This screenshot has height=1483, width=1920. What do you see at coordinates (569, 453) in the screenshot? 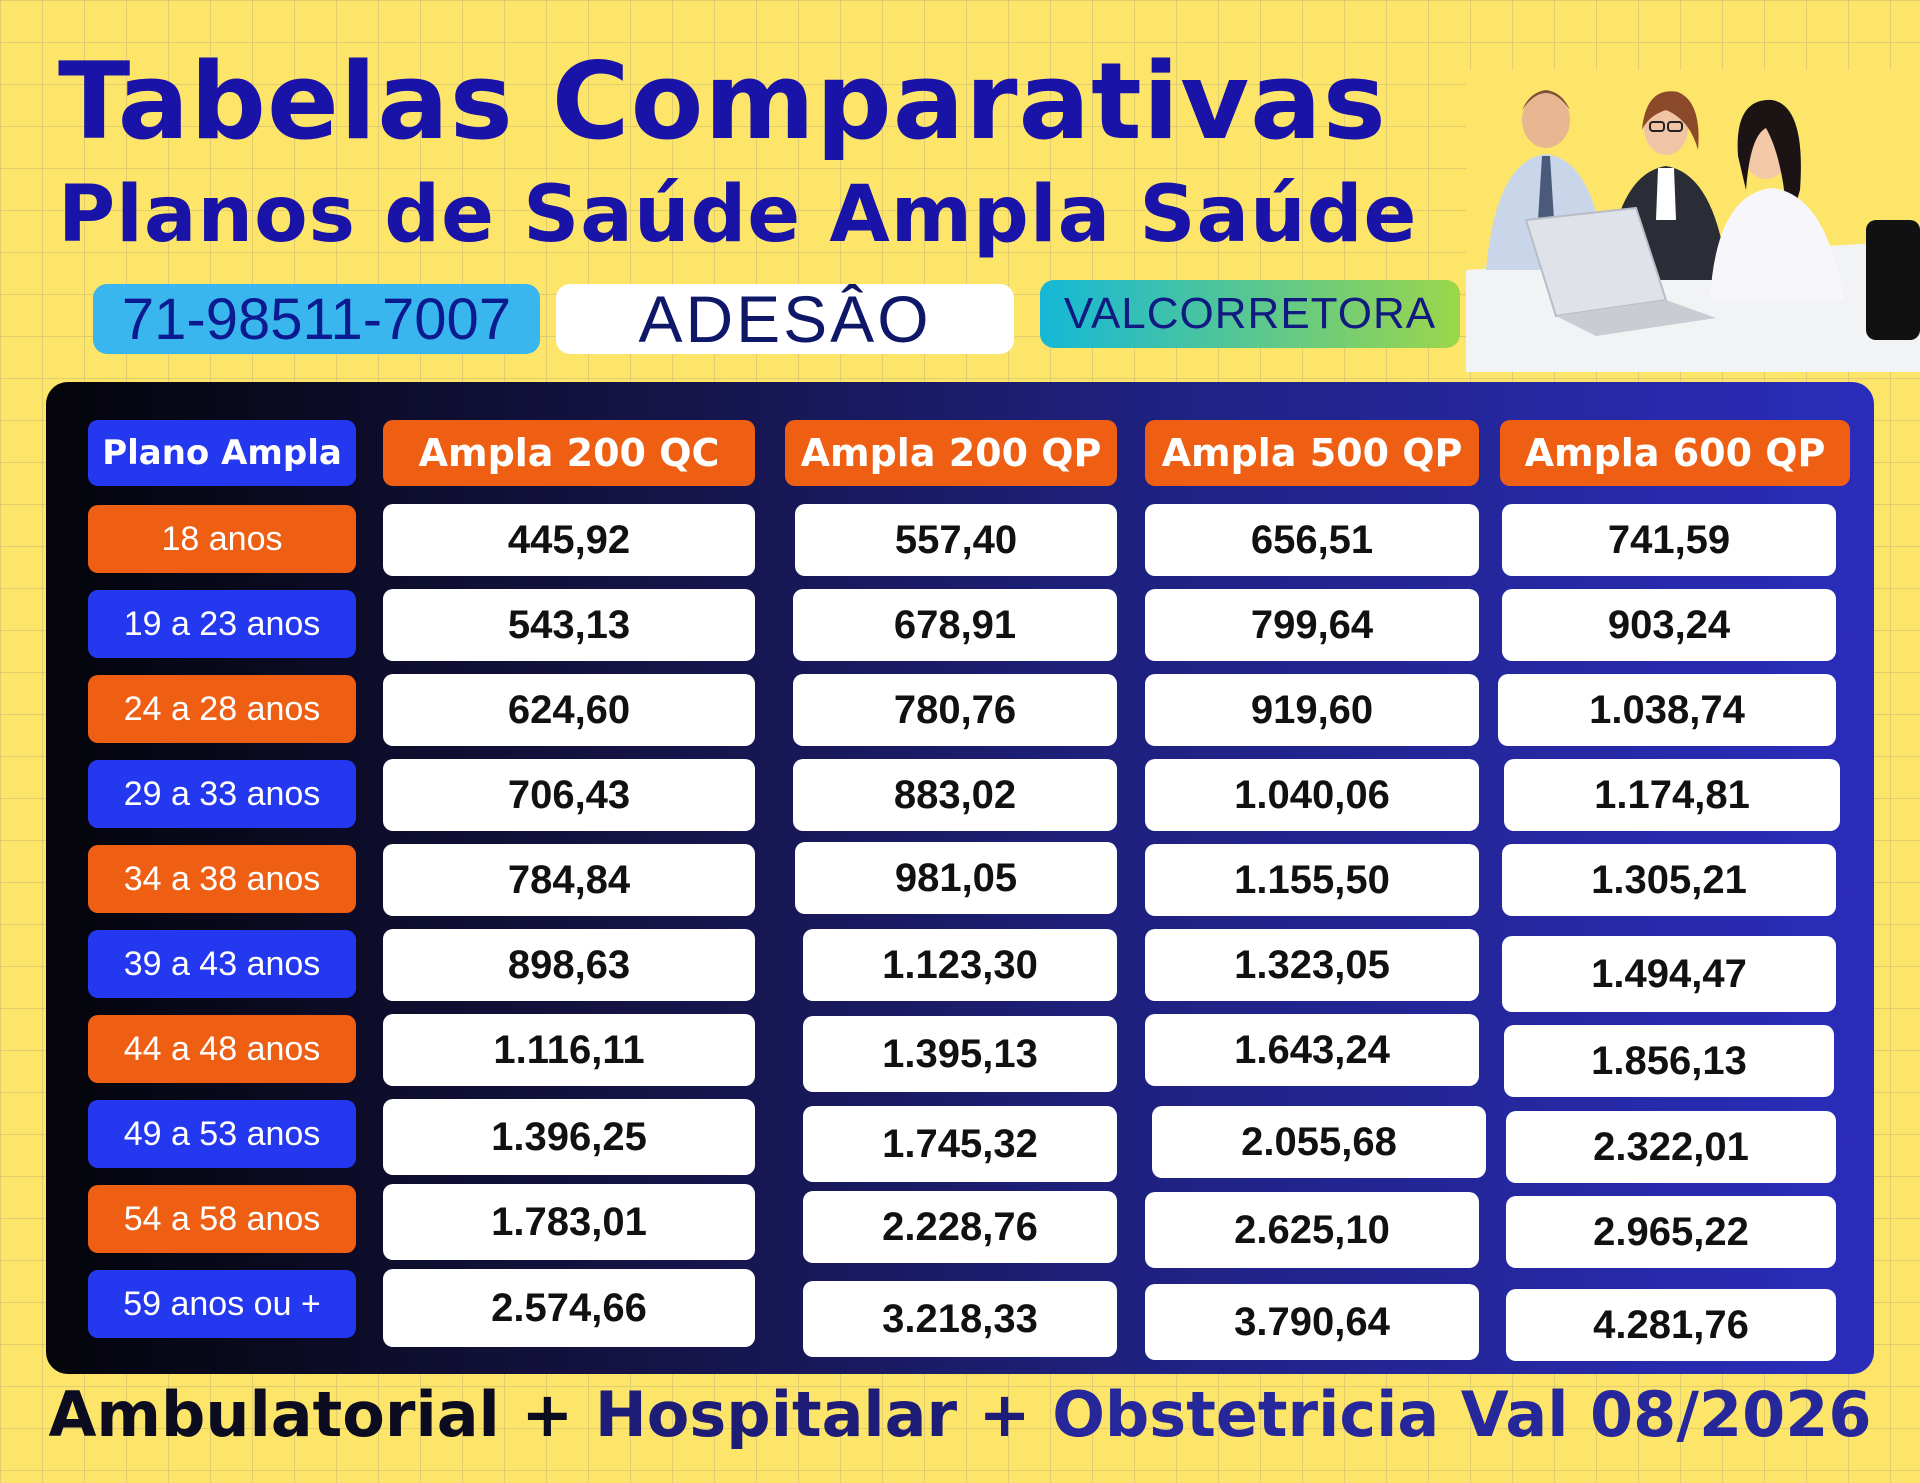
I see `column-header-ampla-200-qc: Ampla 200 QC` at bounding box center [569, 453].